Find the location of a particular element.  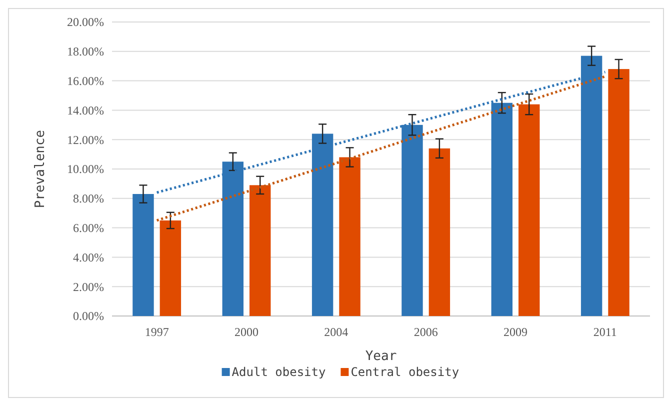

y-tick-label: 16.00% is located at coordinates (85, 81).